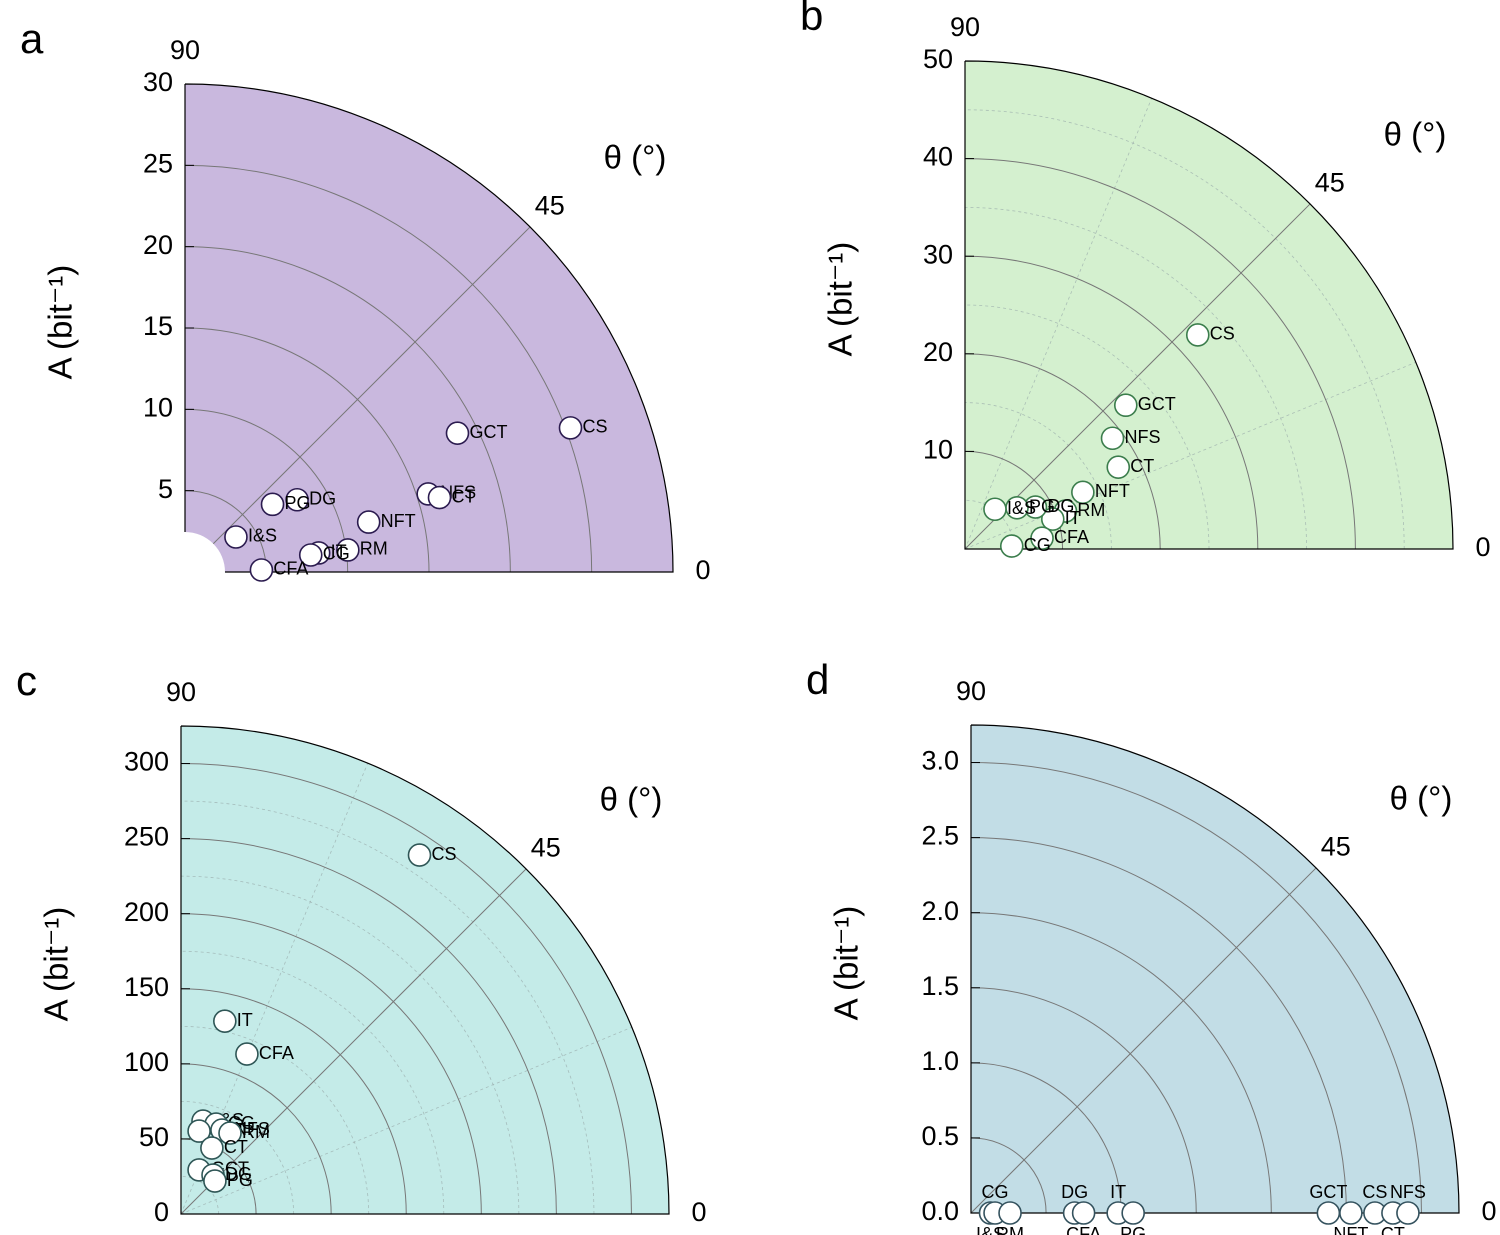 This screenshot has width=1500, height=1235. What do you see at coordinates (940, 1061) in the screenshot?
I see `y-tick-label: 1.0` at bounding box center [940, 1061].